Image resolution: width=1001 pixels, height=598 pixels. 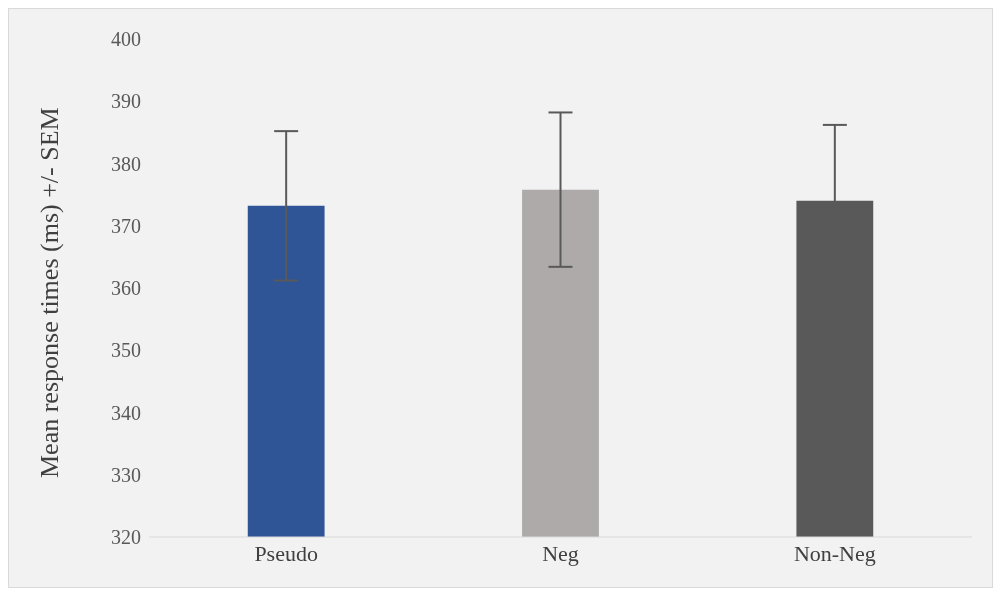 I want to click on y-tick-label: 400, so click(x=126, y=39).